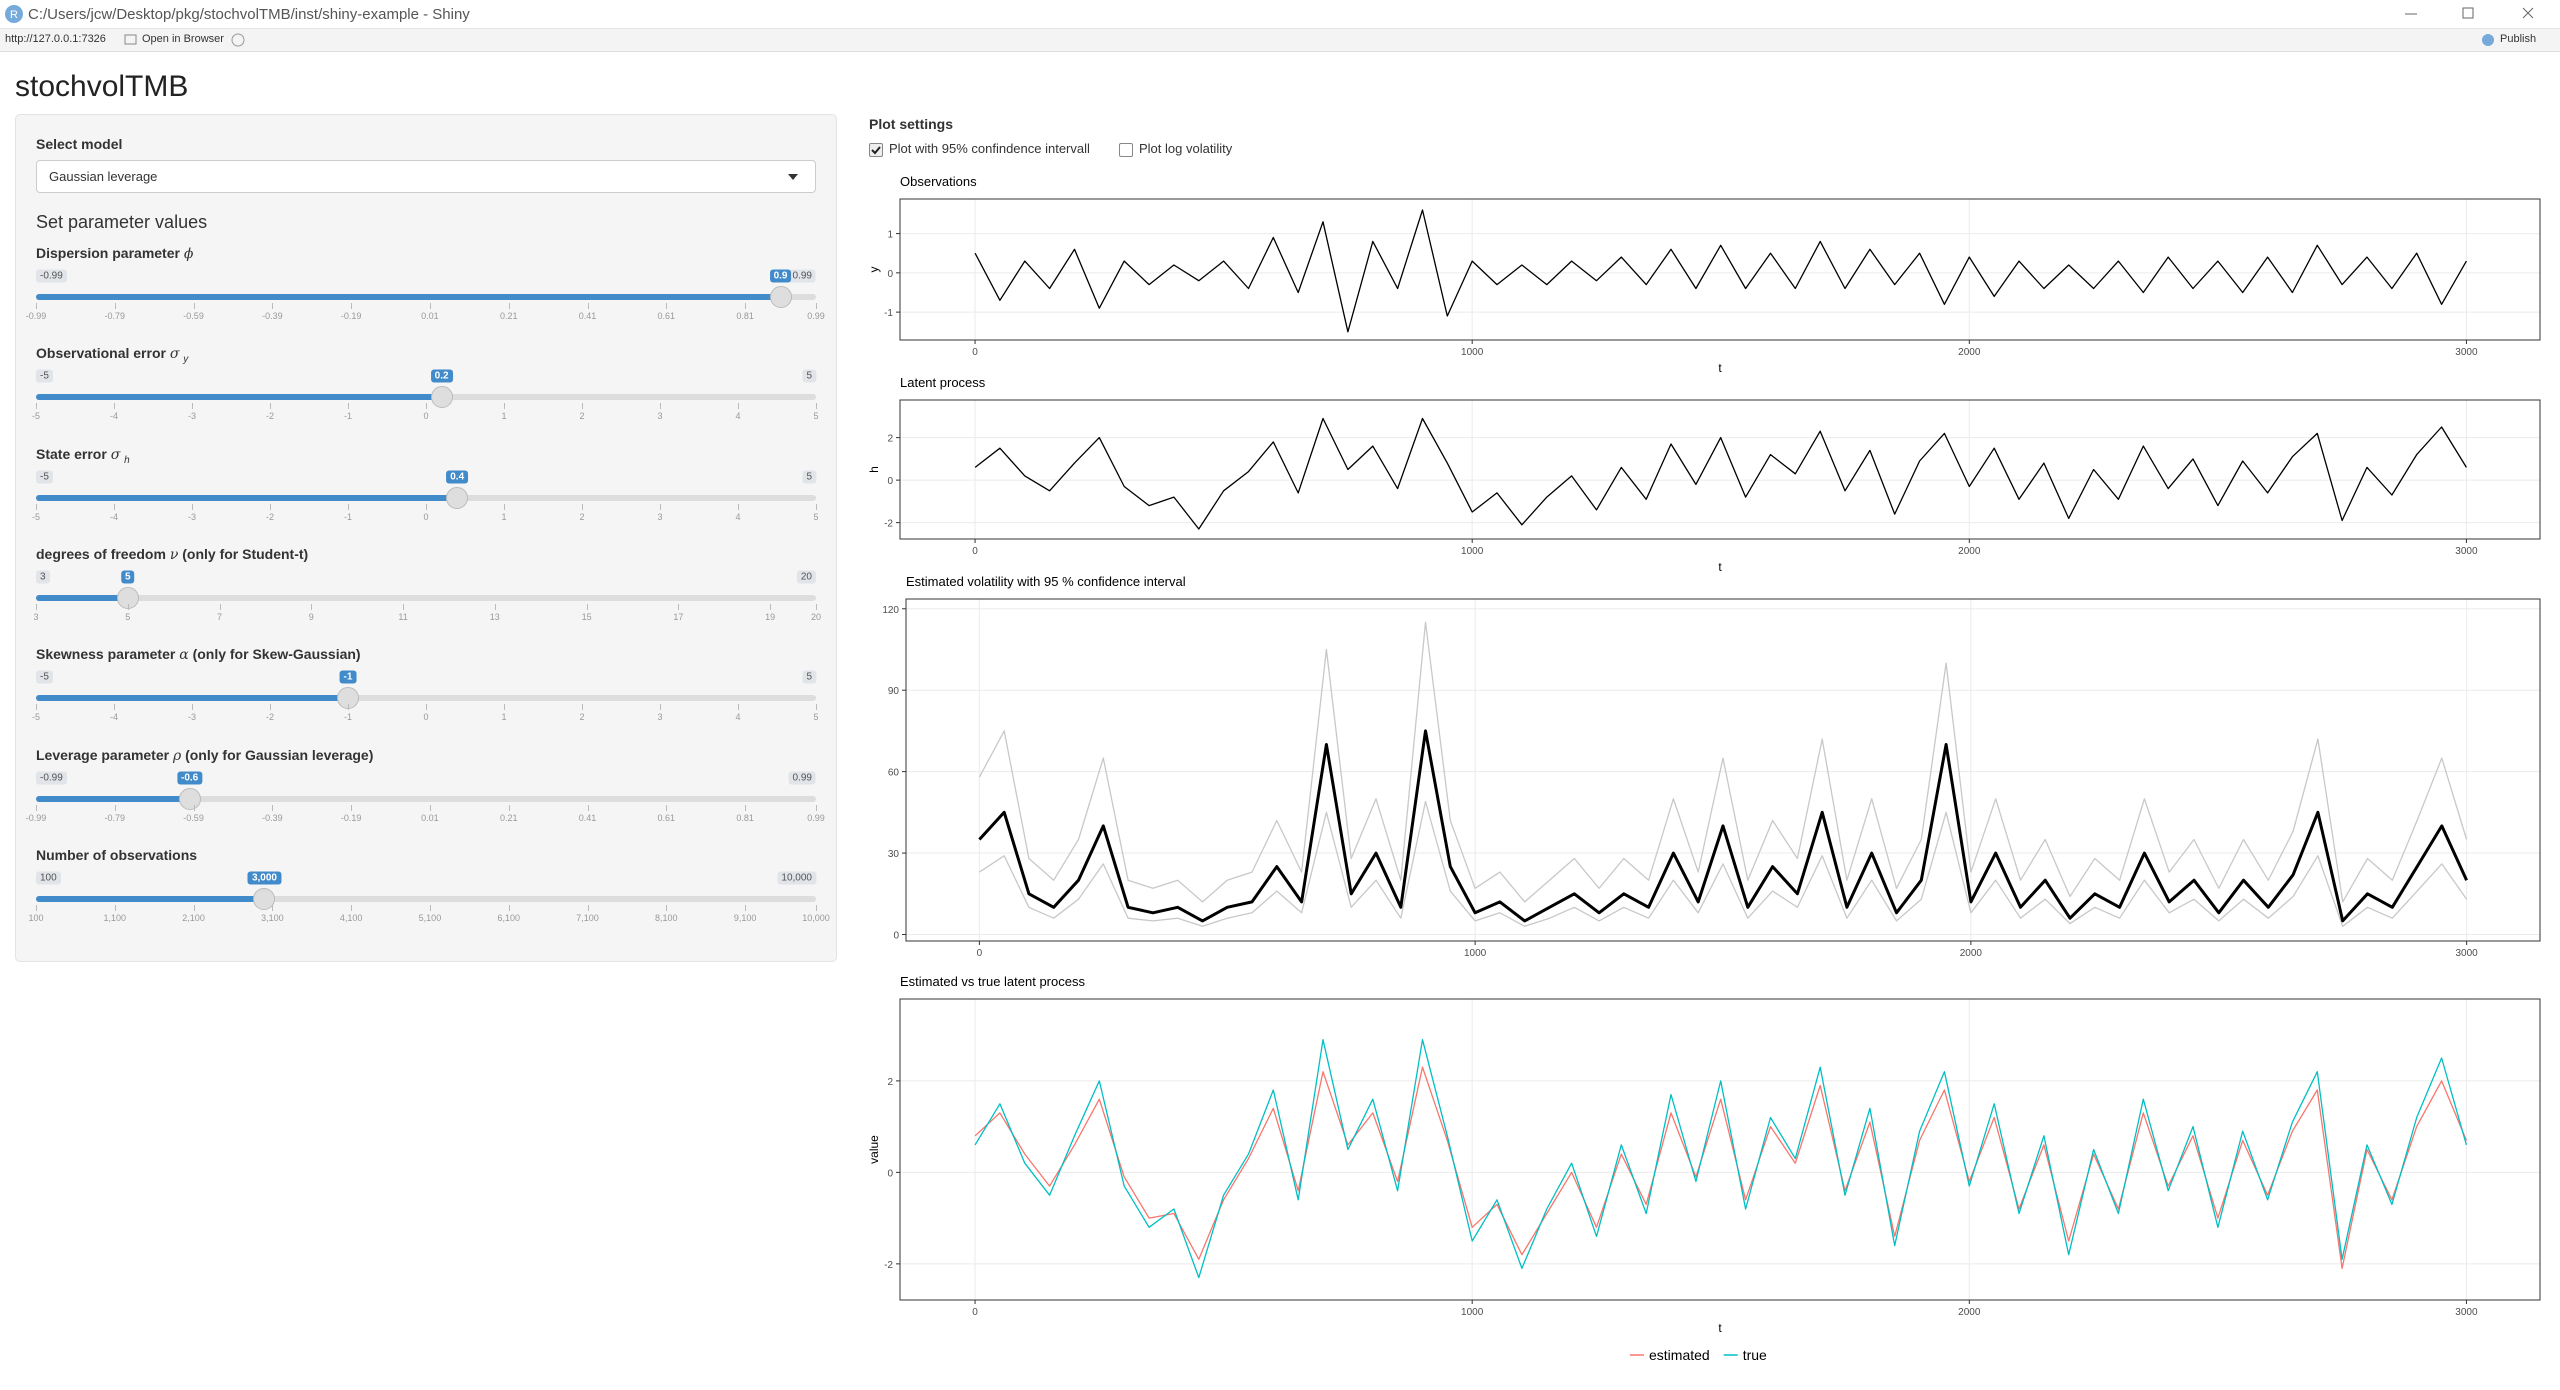  What do you see at coordinates (660, 717) in the screenshot?
I see `slider-tick-label: 3` at bounding box center [660, 717].